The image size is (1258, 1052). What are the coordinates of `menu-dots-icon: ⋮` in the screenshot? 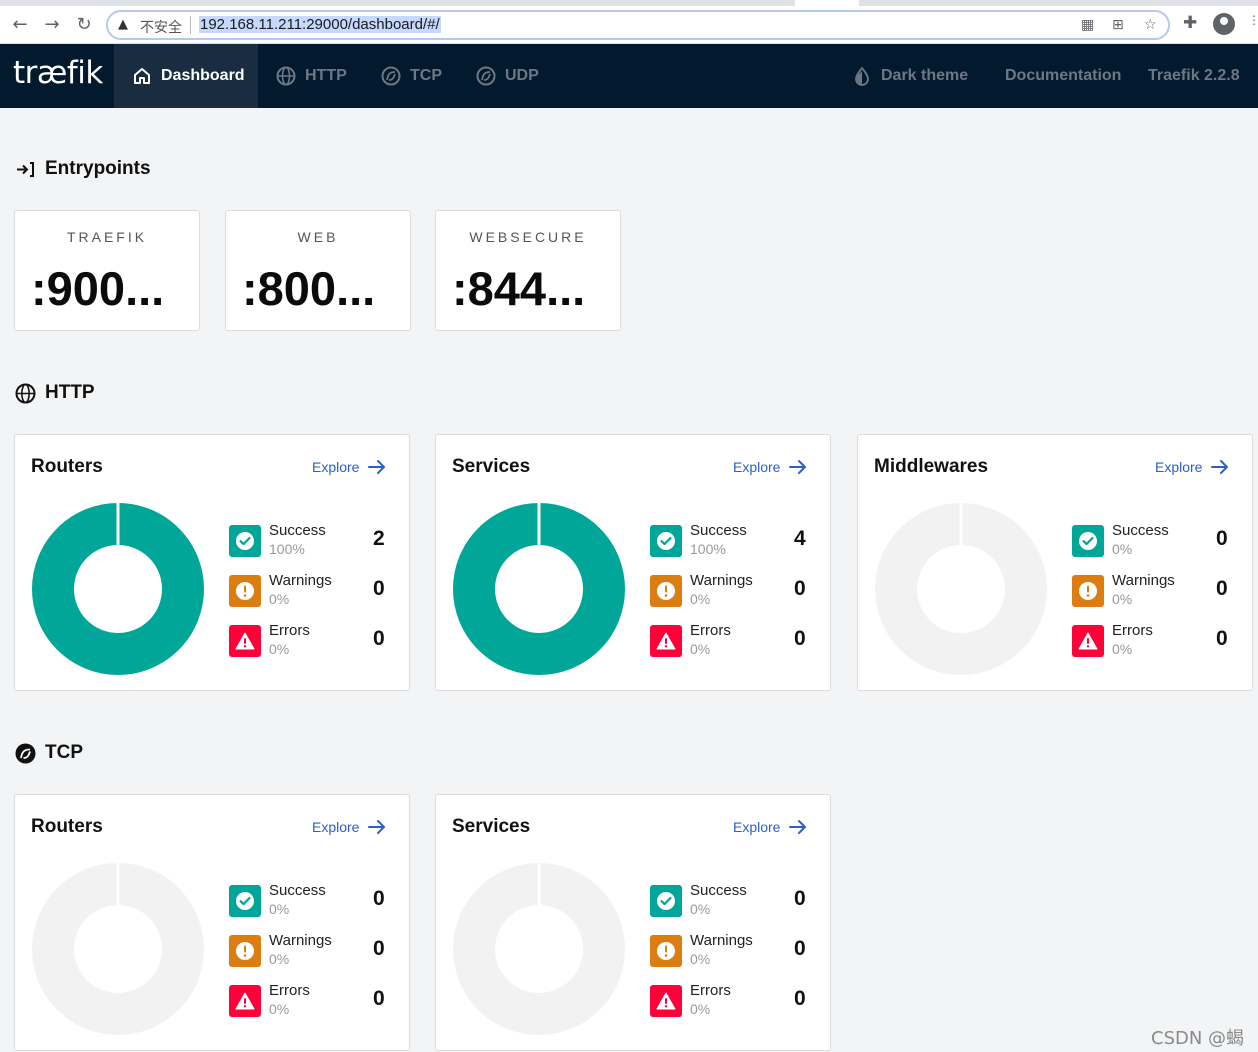 It's located at (1253, 20).